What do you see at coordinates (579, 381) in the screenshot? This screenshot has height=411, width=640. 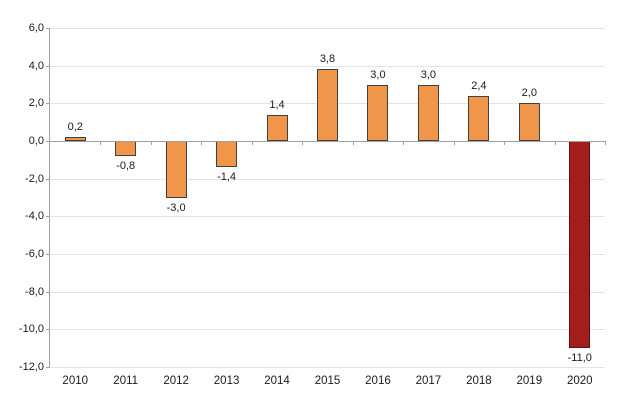 I see `x-tick-label-2020: 2020` at bounding box center [579, 381].